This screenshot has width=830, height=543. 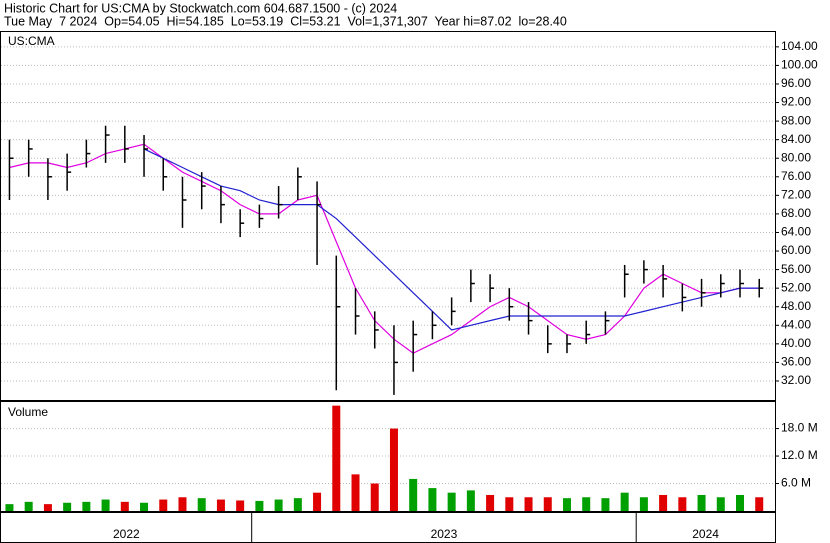 I want to click on y-tick-label: 40.00, so click(x=796, y=343).